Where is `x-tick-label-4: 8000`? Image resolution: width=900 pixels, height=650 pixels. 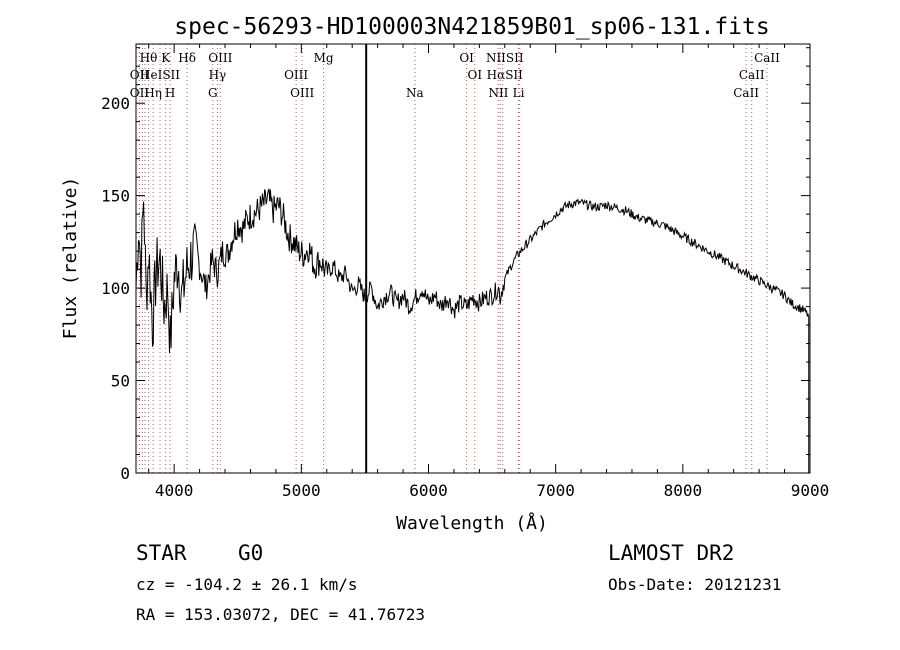 x-tick-label-4: 8000 is located at coordinates (683, 490).